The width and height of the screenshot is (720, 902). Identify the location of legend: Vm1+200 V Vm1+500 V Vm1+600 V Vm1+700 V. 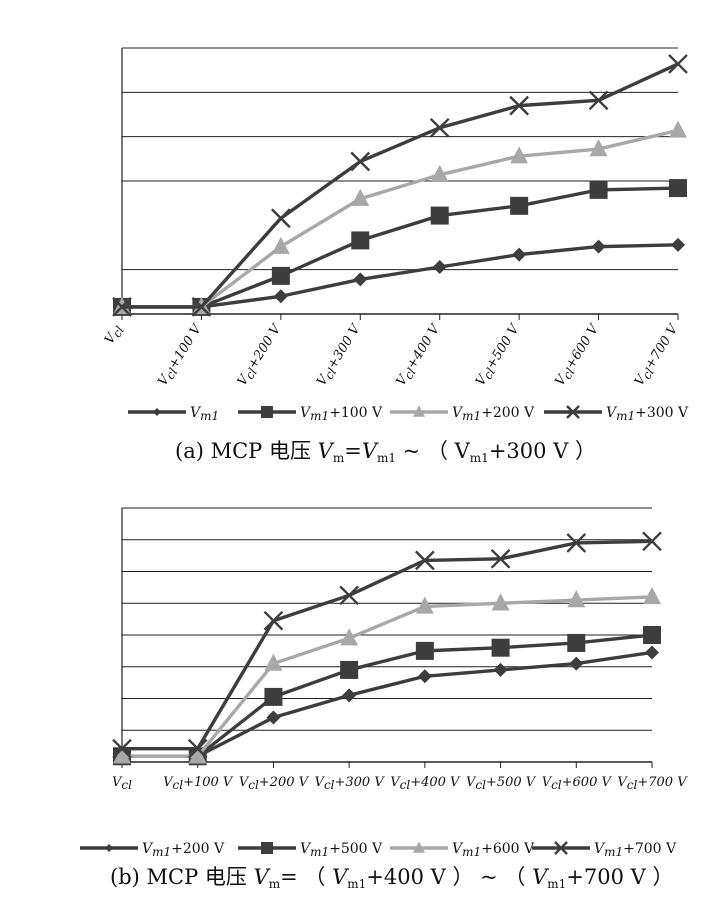
(378, 850).